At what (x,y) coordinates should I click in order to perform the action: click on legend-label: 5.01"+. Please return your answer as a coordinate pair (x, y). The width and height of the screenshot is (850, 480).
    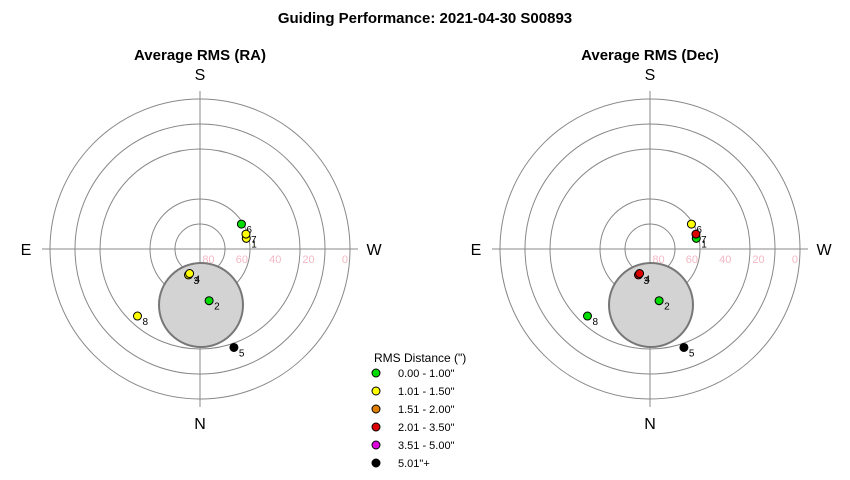
    Looking at the image, I should click on (414, 464).